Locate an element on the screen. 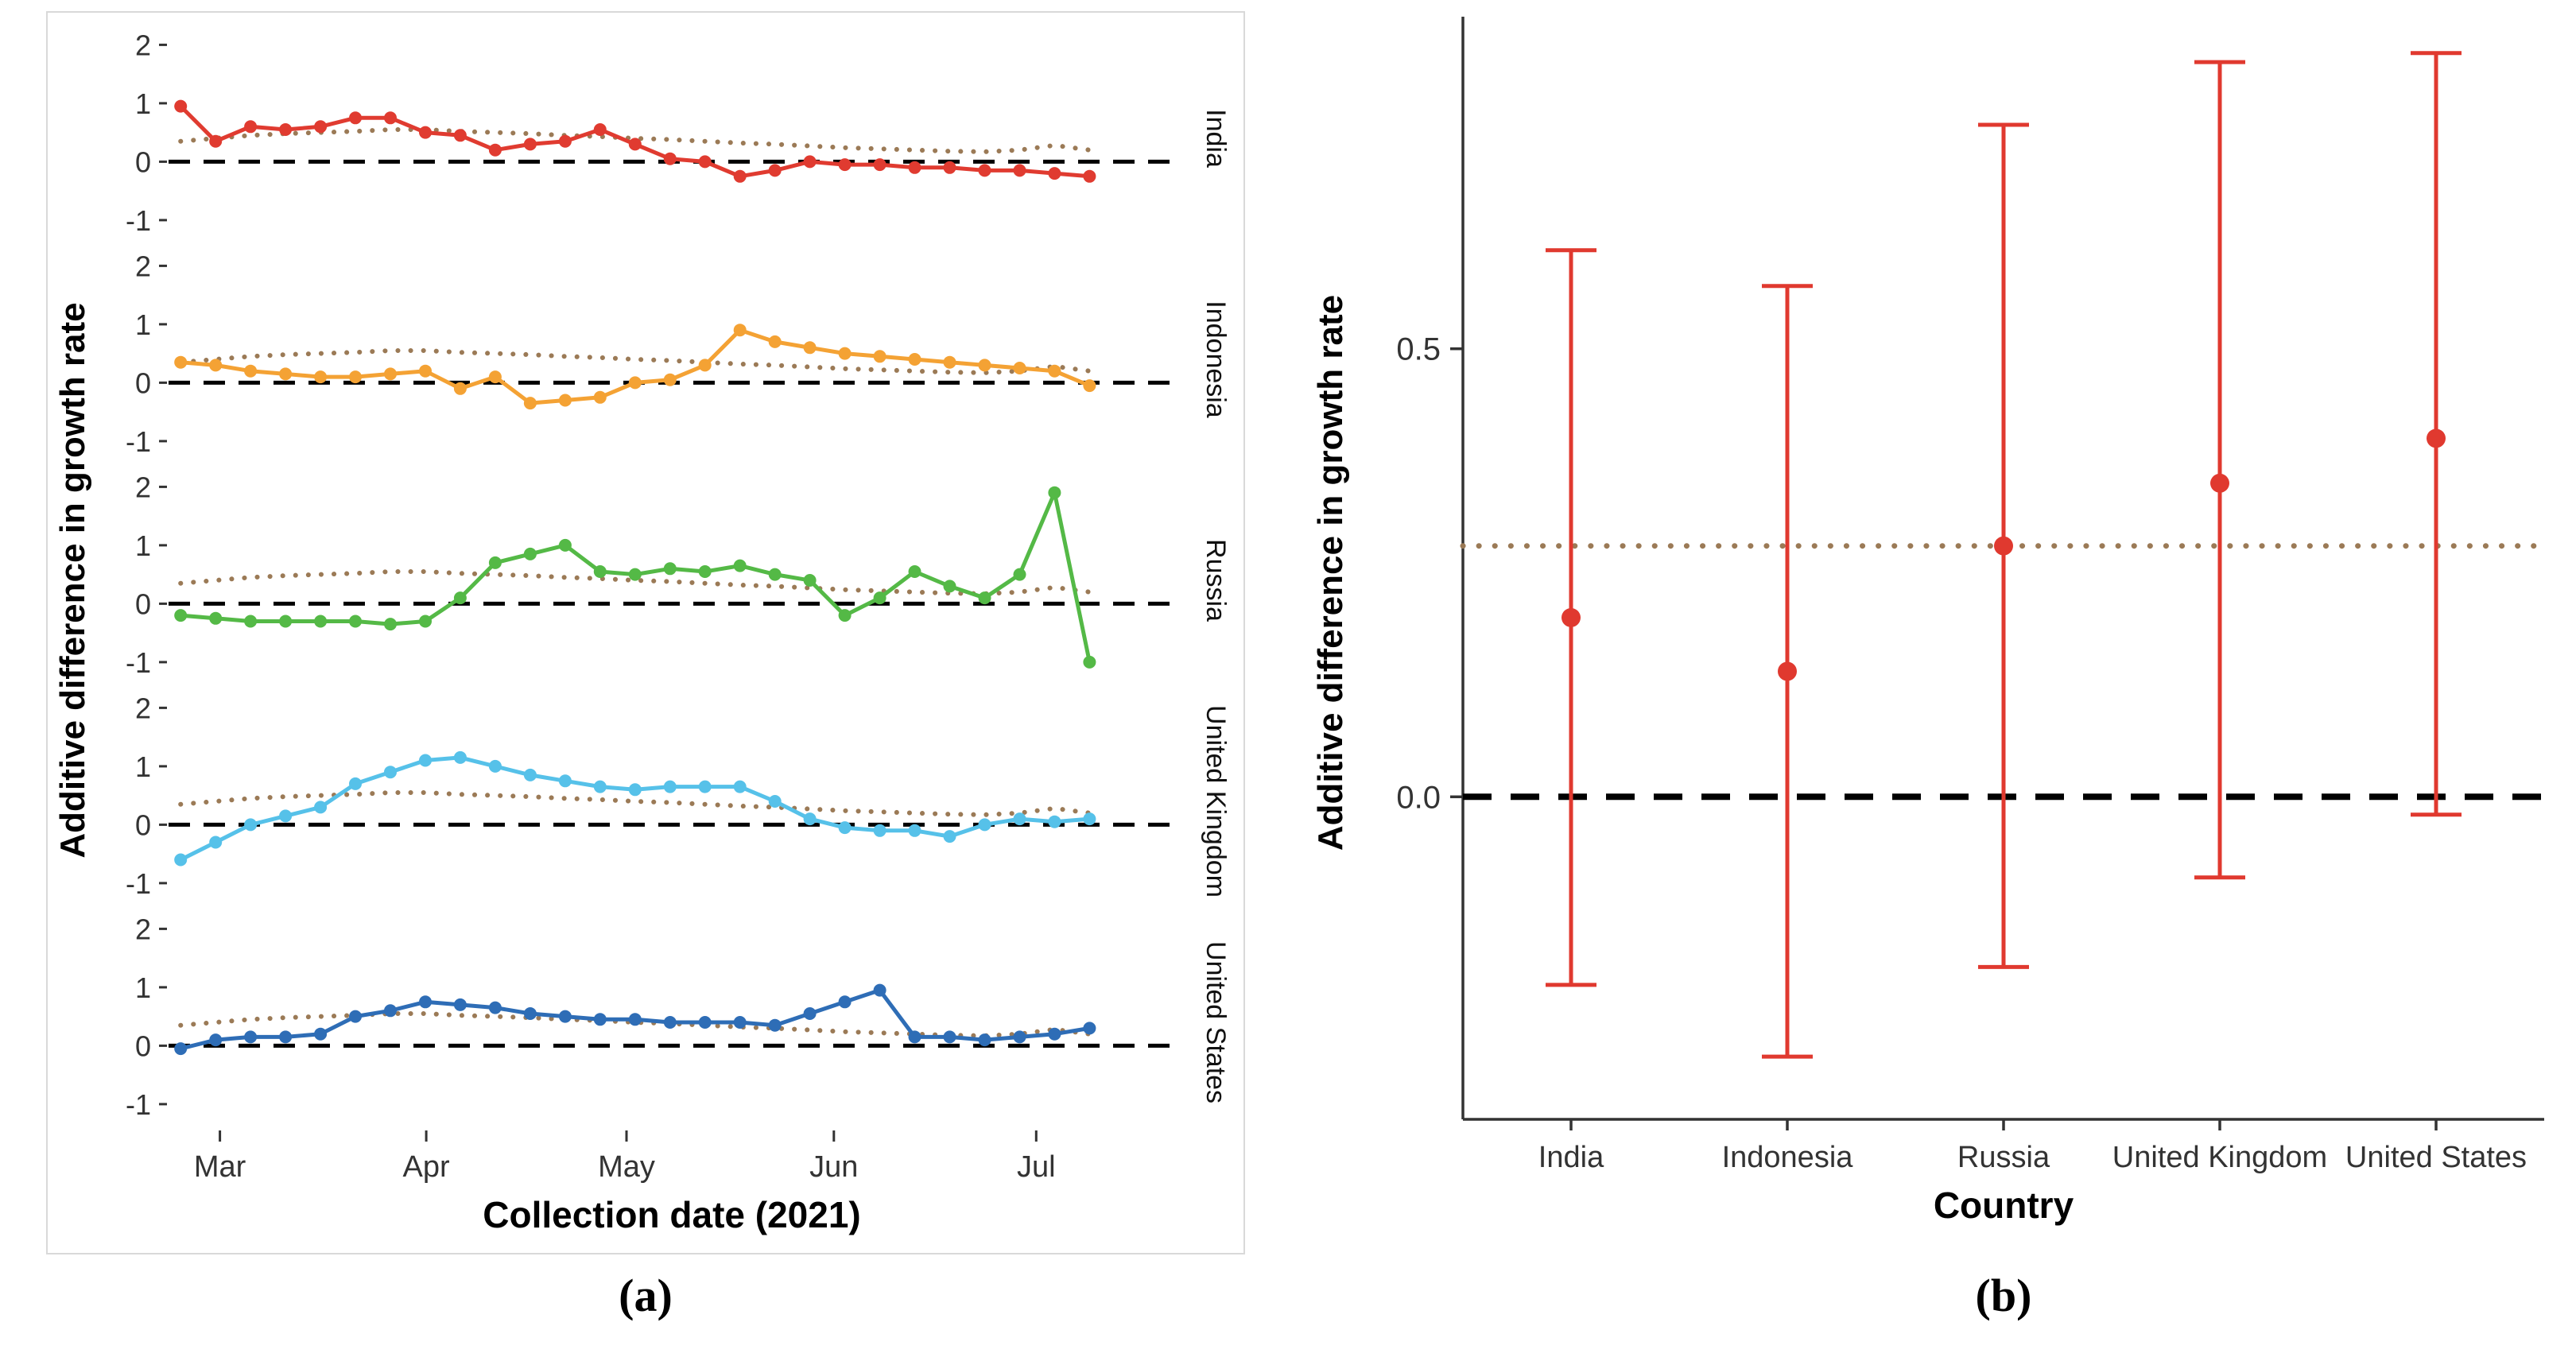 The height and width of the screenshot is (1361, 2576). facet-strip-label-india: India is located at coordinates (1216, 138).